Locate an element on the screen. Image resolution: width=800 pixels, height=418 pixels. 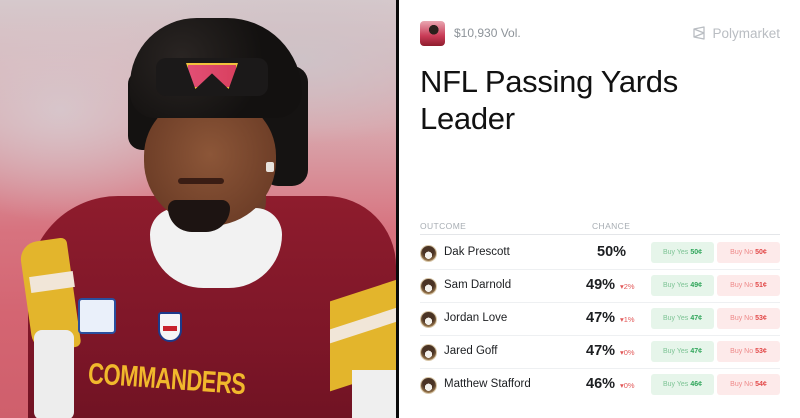
outcome-chance: 46% is located at coordinates (601, 384).